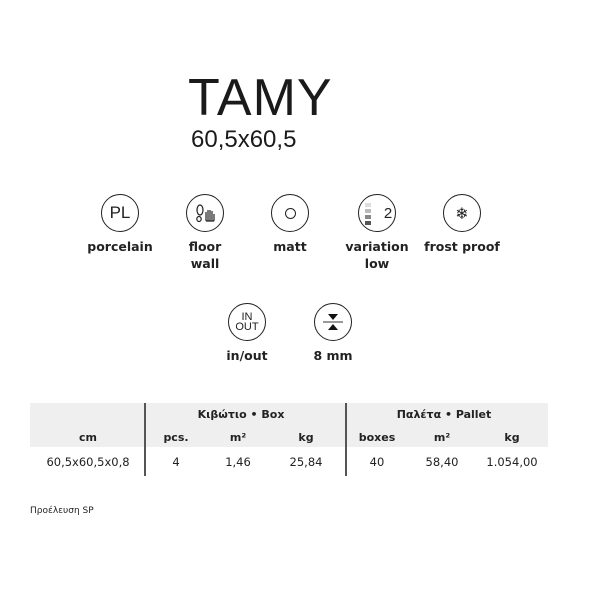  What do you see at coordinates (290, 213) in the screenshot?
I see `matt-circle-icon` at bounding box center [290, 213].